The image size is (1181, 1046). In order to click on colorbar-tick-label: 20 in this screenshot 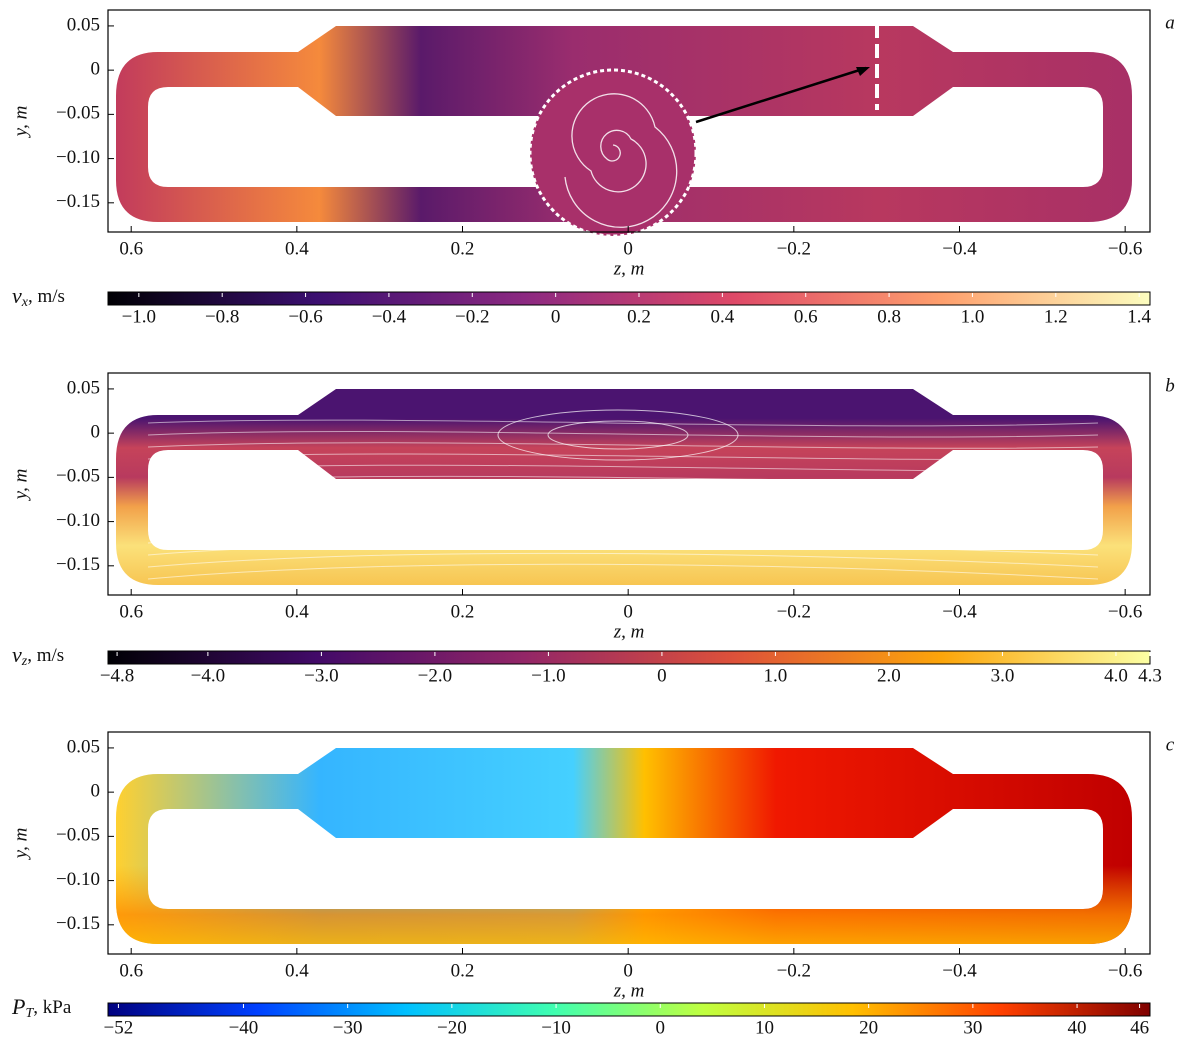, I will do `click(868, 1027)`.